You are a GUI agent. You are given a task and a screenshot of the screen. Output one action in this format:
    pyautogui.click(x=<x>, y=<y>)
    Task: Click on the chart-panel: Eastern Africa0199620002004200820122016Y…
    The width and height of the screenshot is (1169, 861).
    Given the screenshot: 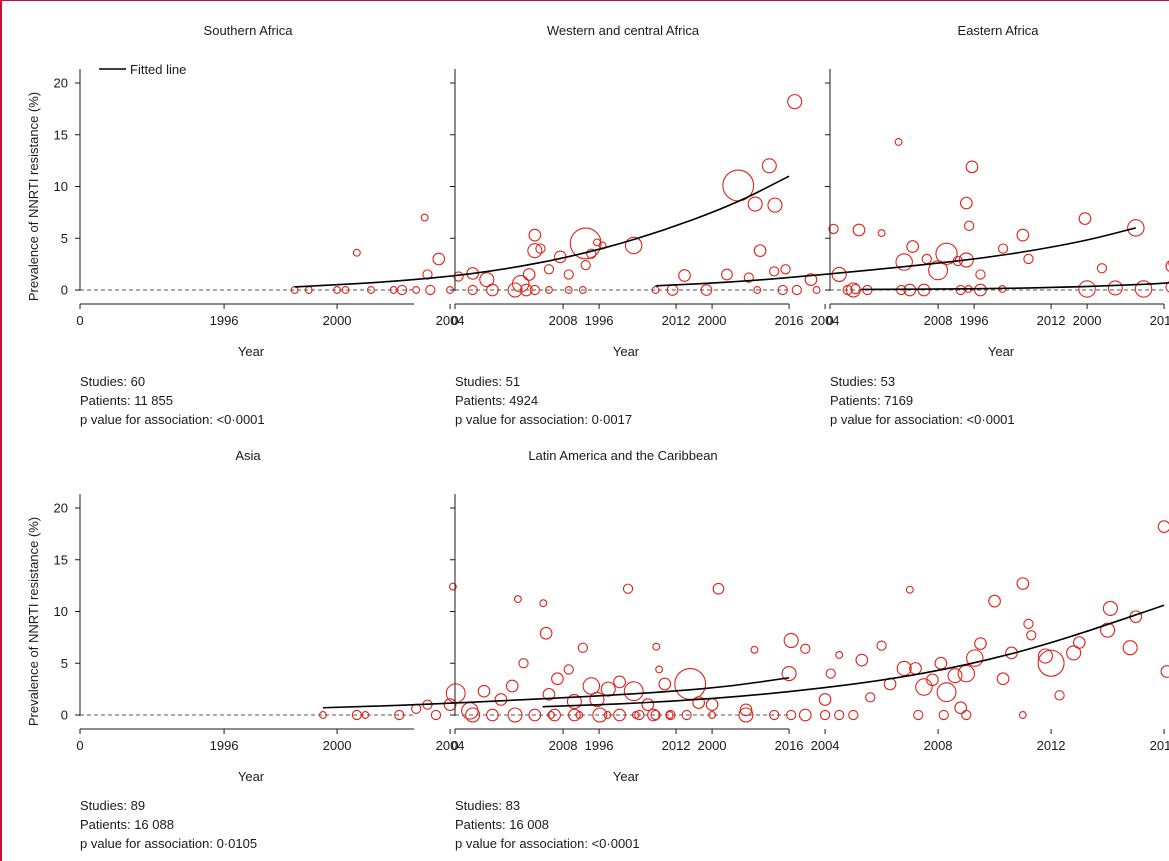 What is the action you would take?
    pyautogui.click(x=997, y=191)
    